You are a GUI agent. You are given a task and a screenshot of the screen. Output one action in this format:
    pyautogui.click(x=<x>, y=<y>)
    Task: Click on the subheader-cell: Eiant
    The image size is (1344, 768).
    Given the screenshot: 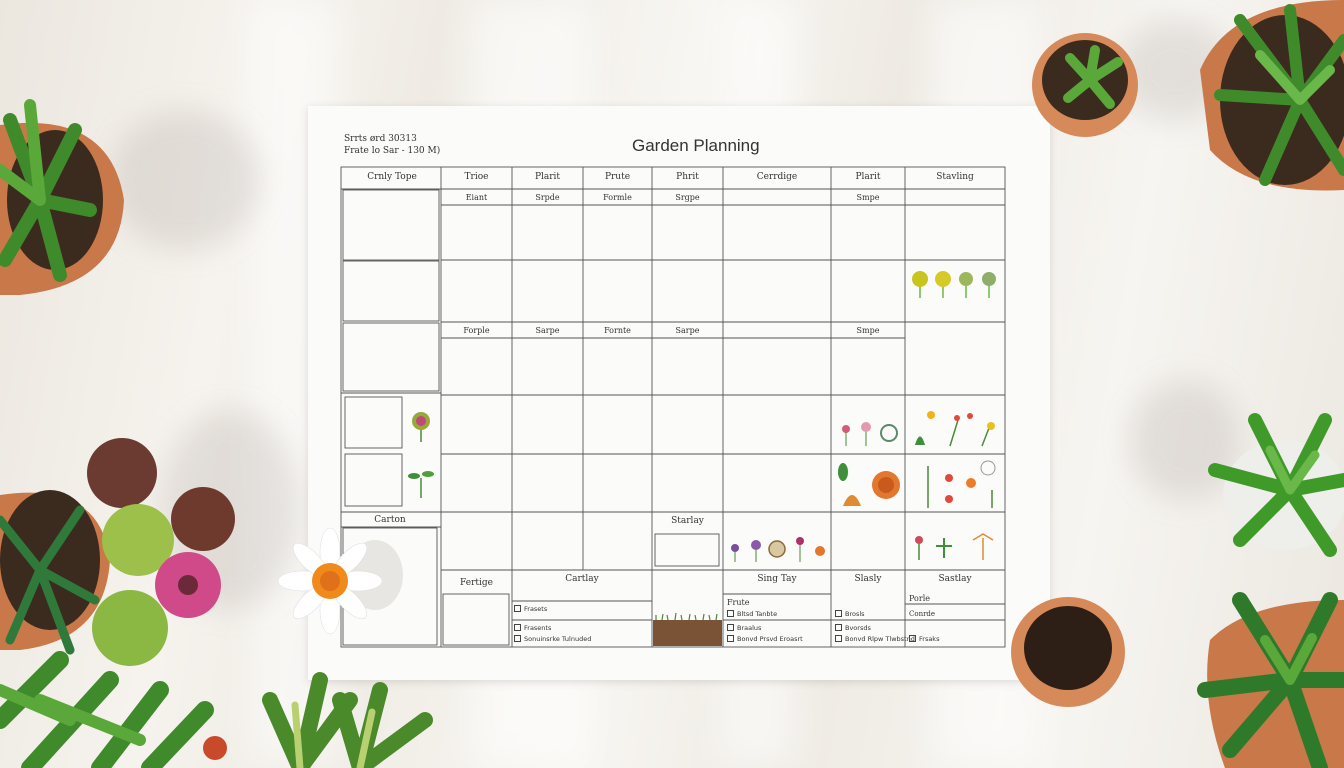 What is the action you would take?
    pyautogui.click(x=476, y=197)
    